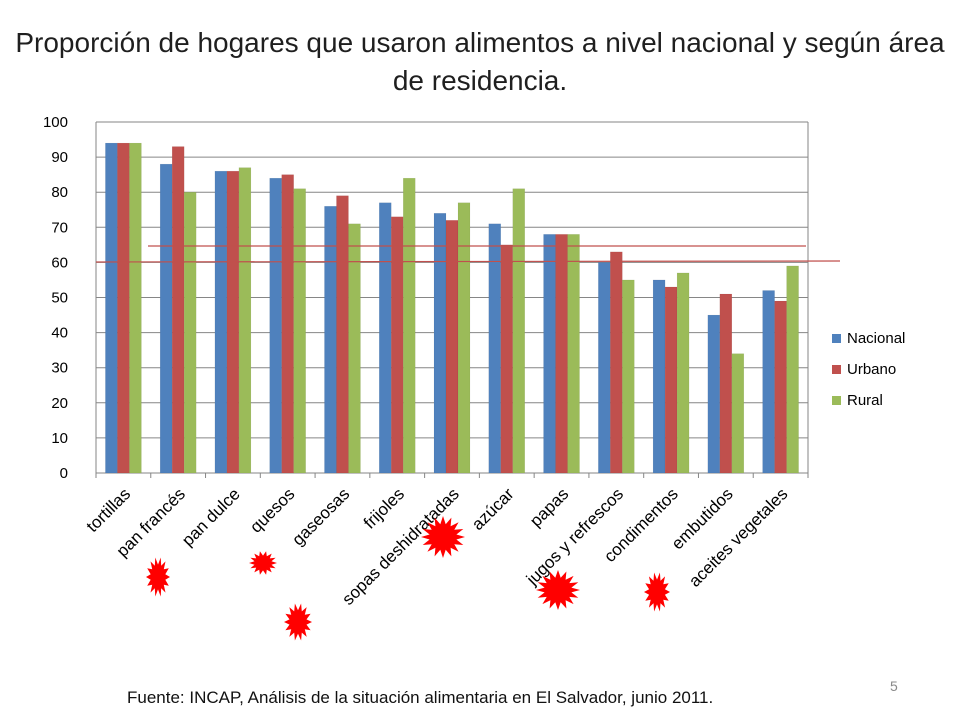  I want to click on legend-label: Rural, so click(865, 400).